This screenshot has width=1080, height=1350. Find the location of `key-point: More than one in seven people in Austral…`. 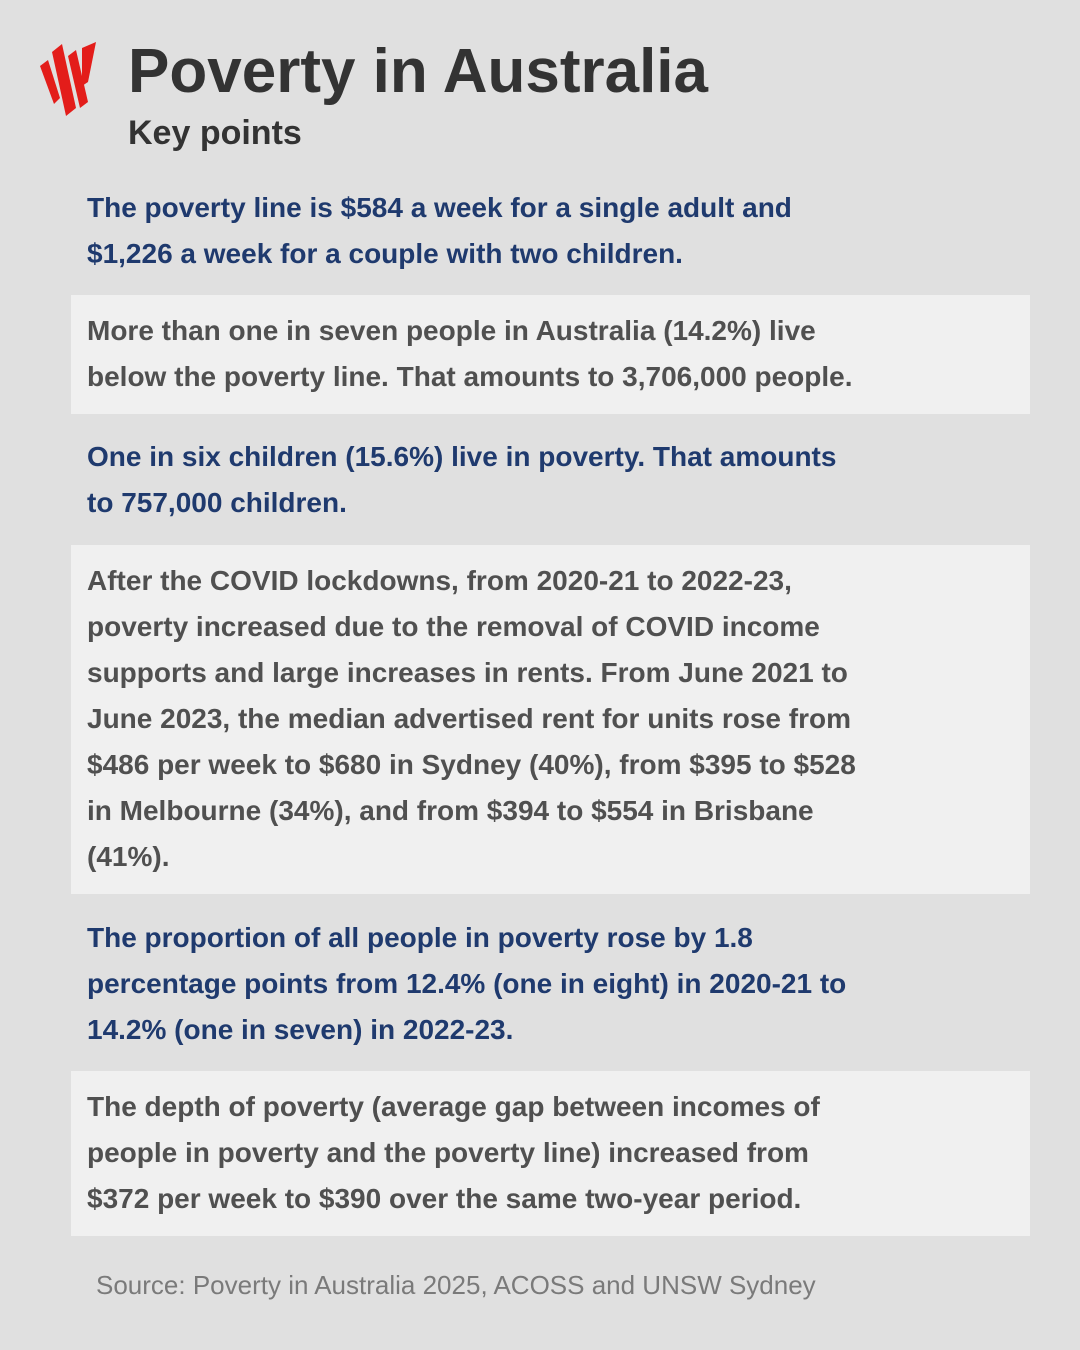

key-point: More than one in seven people in Austral… is located at coordinates (550, 354).